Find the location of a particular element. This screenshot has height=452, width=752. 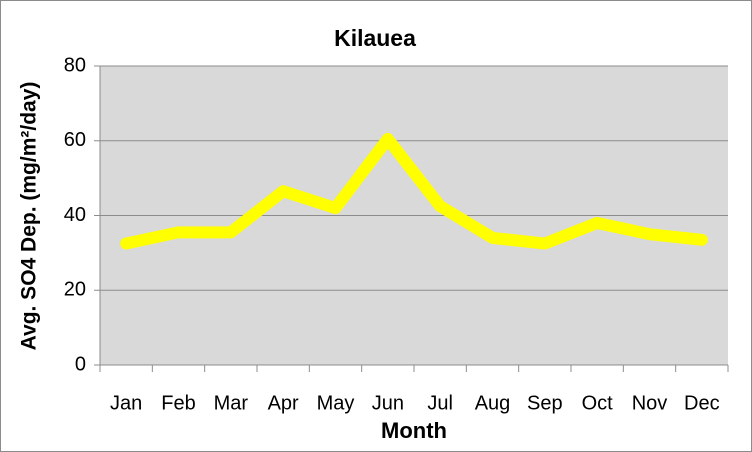

x-tick-label: Jun is located at coordinates (388, 403).